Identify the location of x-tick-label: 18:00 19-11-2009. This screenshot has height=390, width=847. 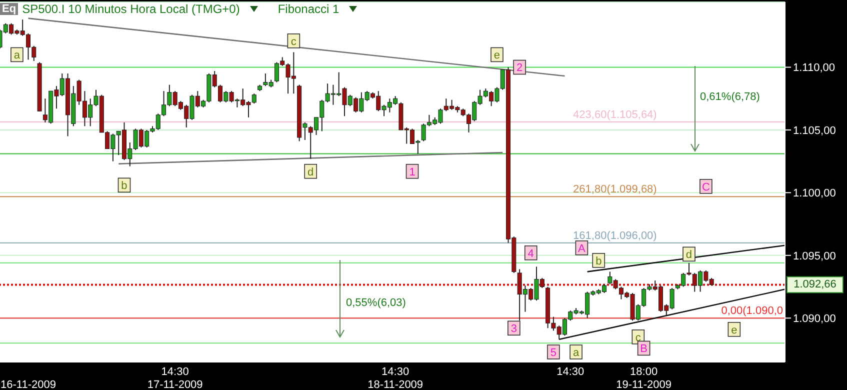
(644, 378).